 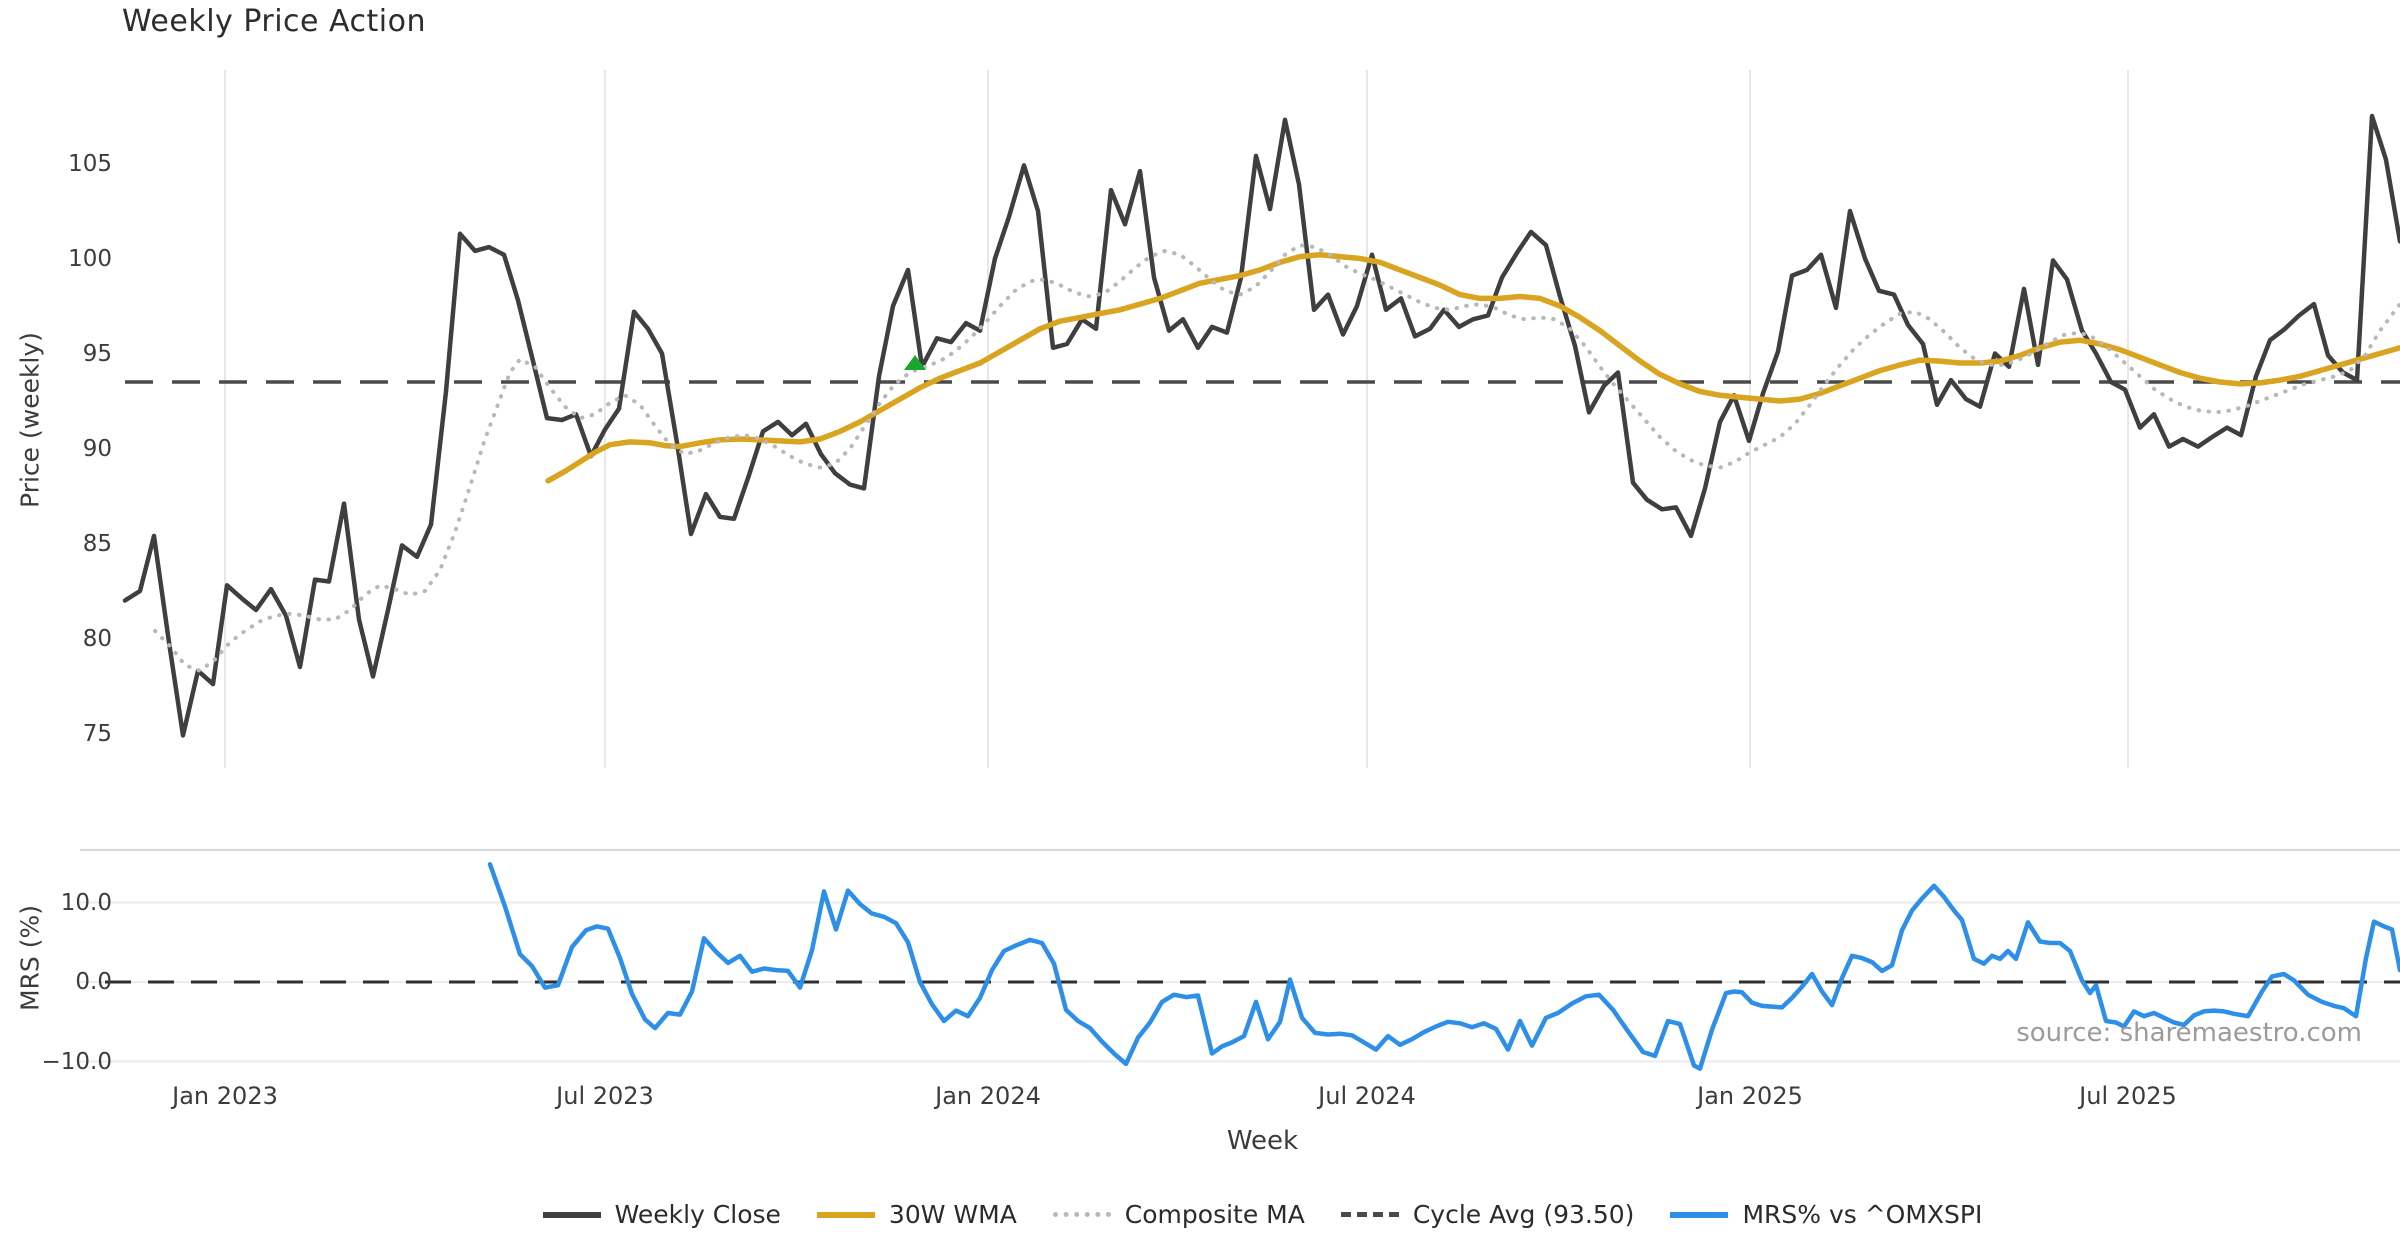 I want to click on price-ytick-label: 100, so click(x=90, y=258).